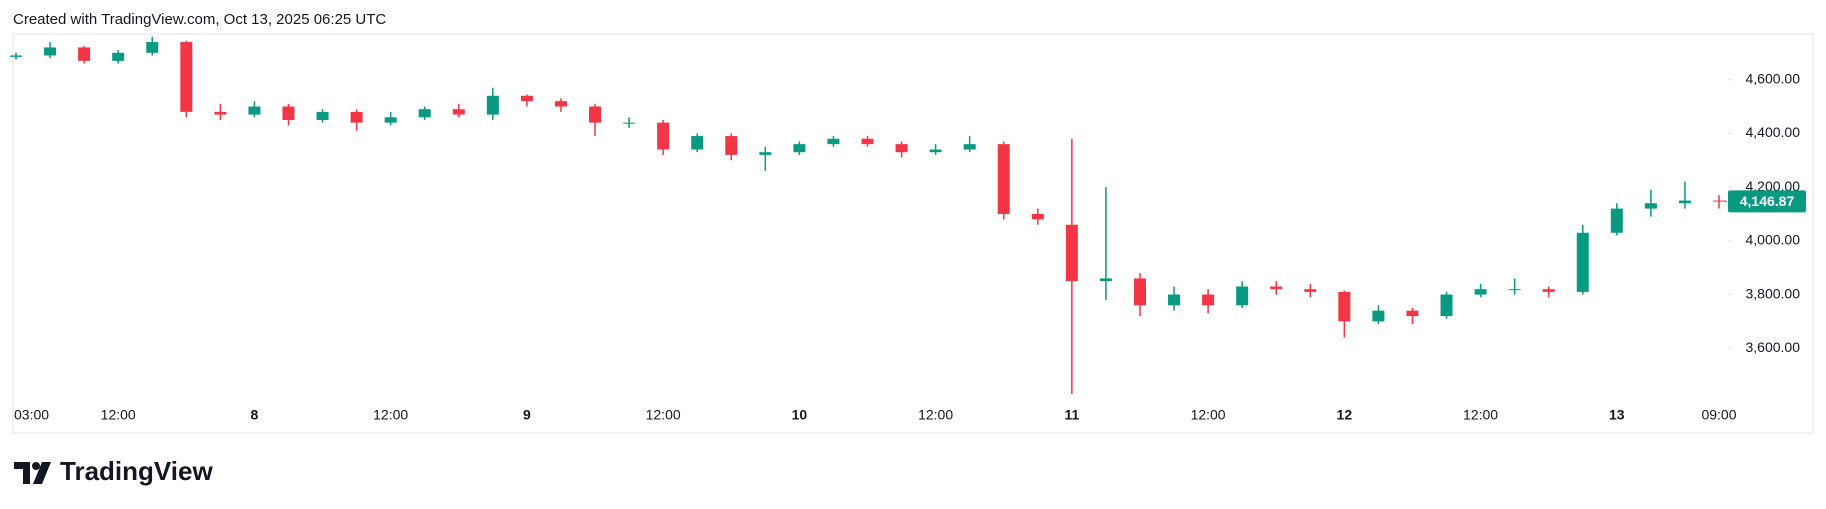  What do you see at coordinates (800, 415) in the screenshot?
I see `x-tick-label: 10` at bounding box center [800, 415].